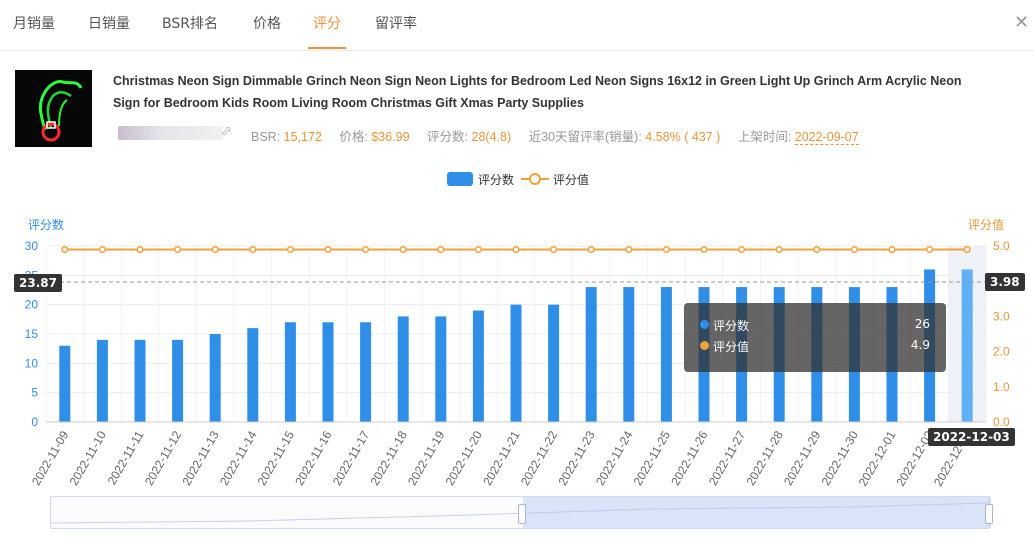 The image size is (1034, 547). I want to click on x-tick-label: 2022-11-11, so click(126, 457).